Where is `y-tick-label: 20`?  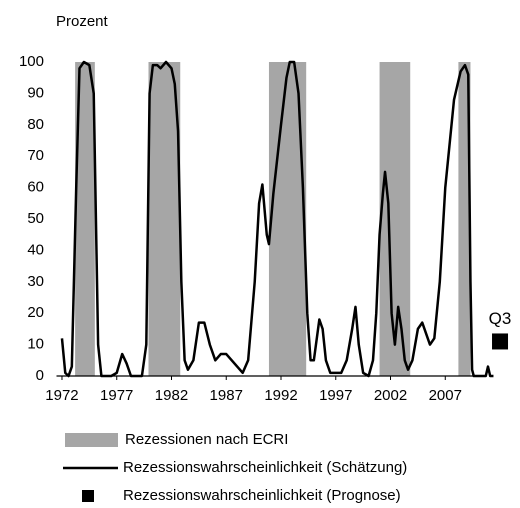 y-tick-label: 20 is located at coordinates (35, 312).